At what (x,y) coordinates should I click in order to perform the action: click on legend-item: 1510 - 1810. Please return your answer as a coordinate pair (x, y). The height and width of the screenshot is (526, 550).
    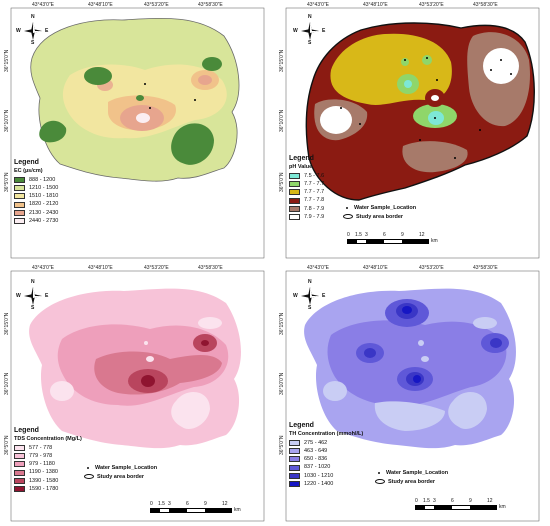
    Looking at the image, I should click on (36, 196).